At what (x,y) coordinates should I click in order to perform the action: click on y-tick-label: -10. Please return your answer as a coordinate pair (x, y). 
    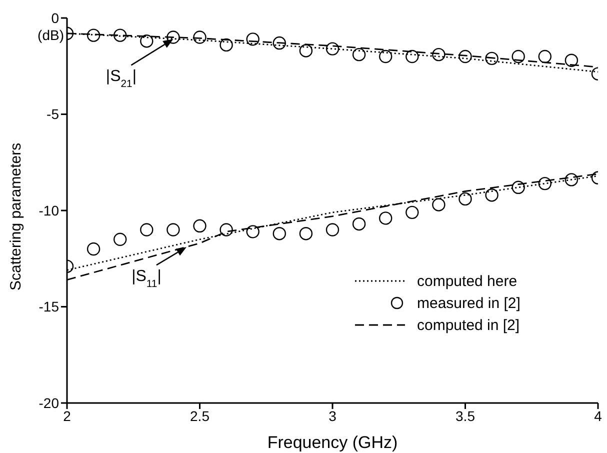
    Looking at the image, I should click on (49, 210).